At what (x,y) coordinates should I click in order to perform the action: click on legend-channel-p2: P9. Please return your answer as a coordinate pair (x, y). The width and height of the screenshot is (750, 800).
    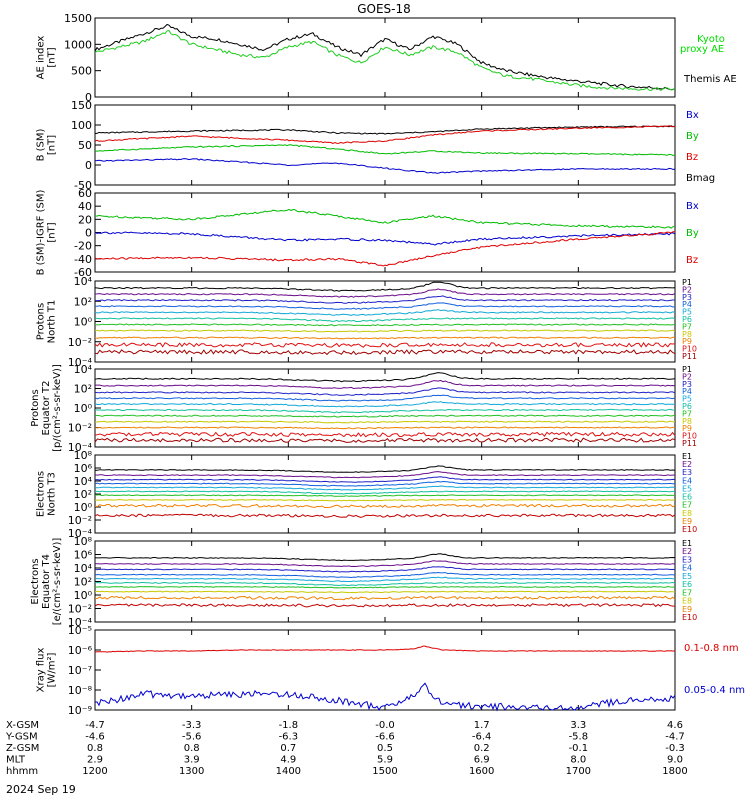
    Looking at the image, I should click on (687, 428).